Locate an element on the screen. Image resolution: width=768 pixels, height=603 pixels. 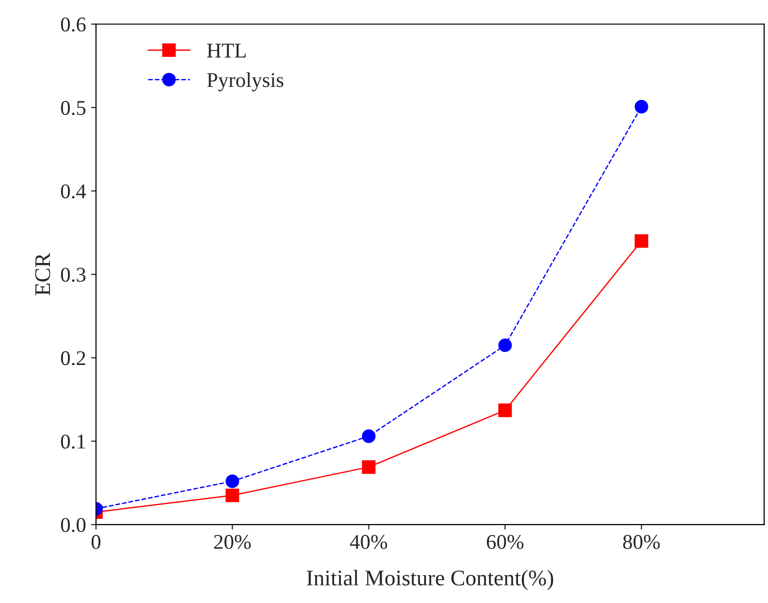
x-tick-label: 0 is located at coordinates (96, 541).